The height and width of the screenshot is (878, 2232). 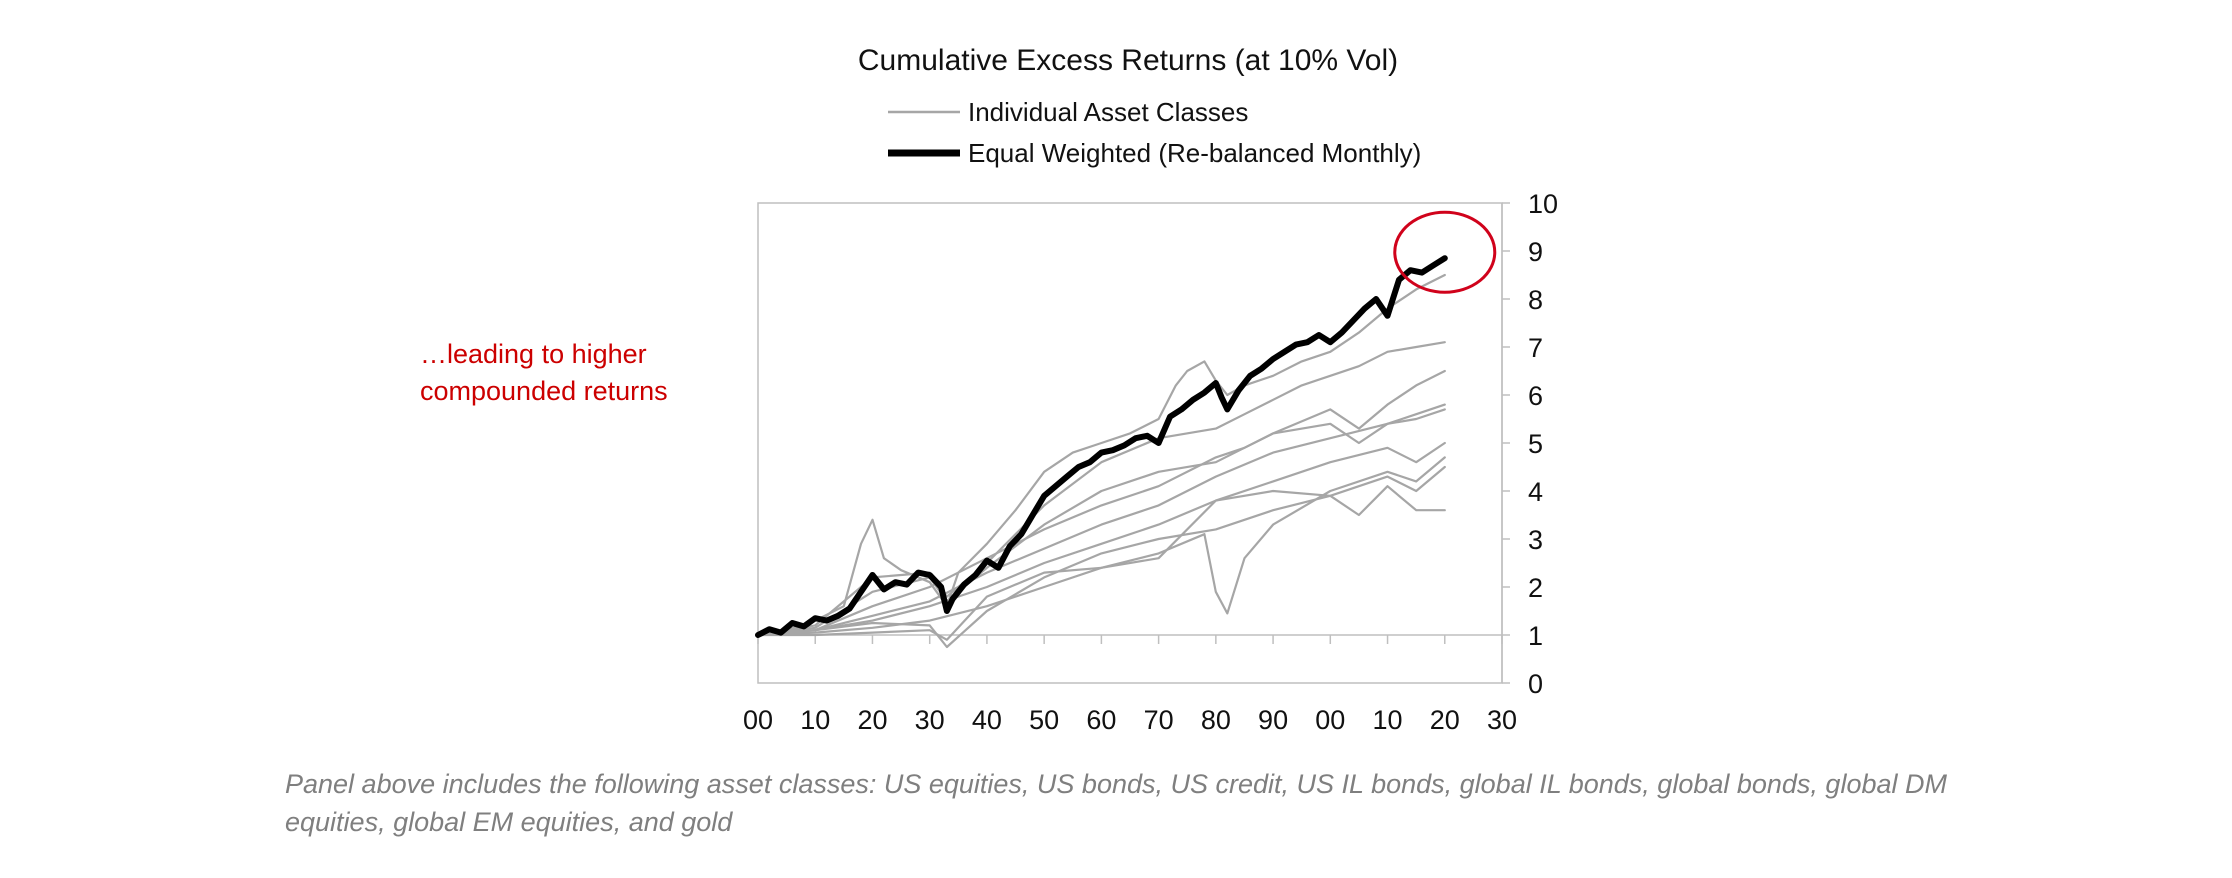 I want to click on highlight-layer, so click(x=1445, y=252).